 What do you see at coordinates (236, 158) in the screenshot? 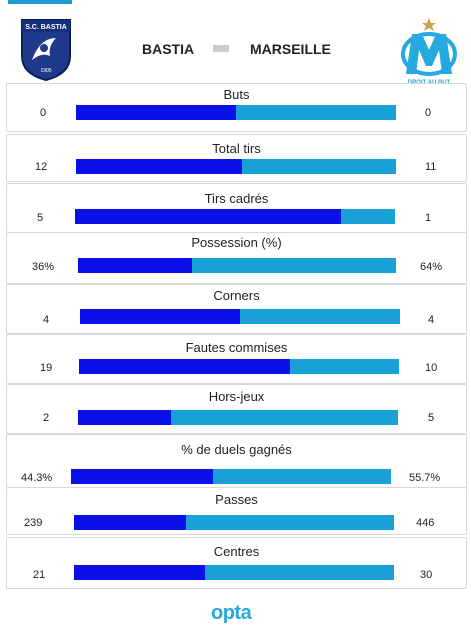
I see `stat-row: Total tirs 12 11` at bounding box center [236, 158].